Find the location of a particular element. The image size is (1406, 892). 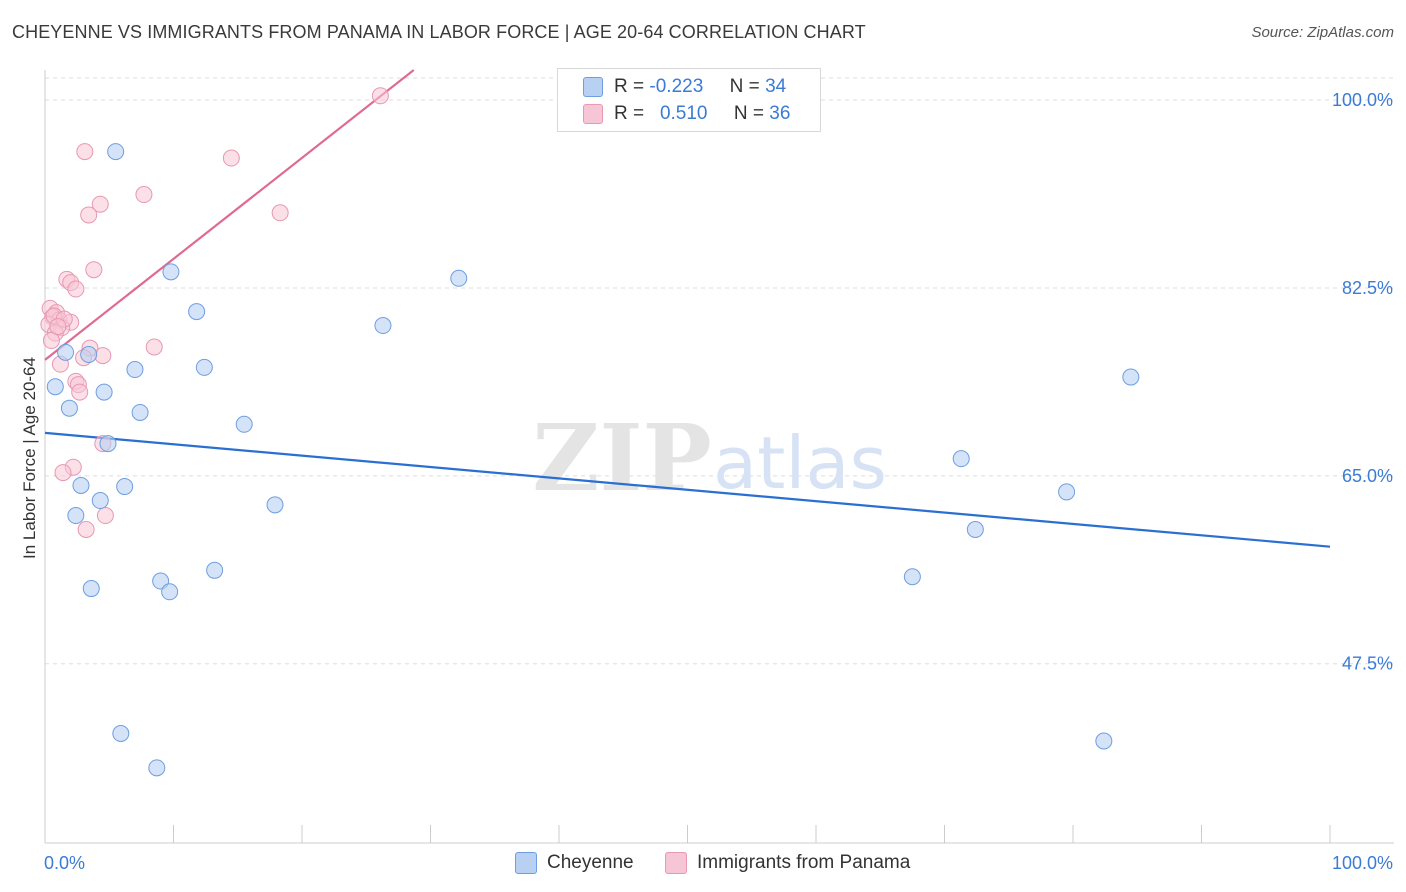

series-legend: Cheyenne Immigrants from Panama is located at coordinates (703, 865).